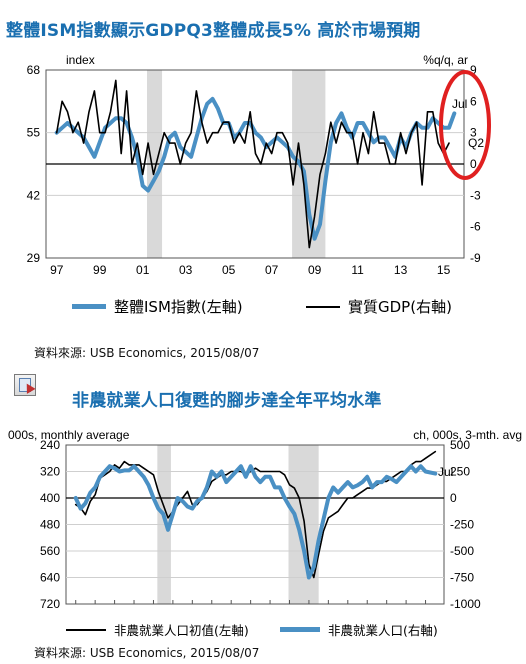 This screenshot has width=526, height=664. I want to click on right-tick-label: -250, so click(462, 525).